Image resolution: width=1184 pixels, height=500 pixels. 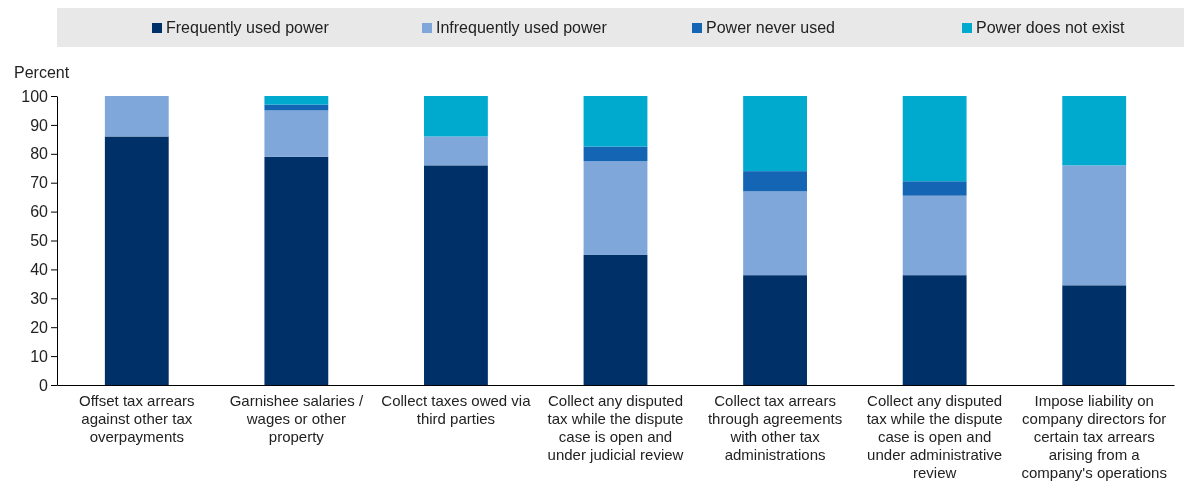 What do you see at coordinates (615, 427) in the screenshot?
I see `x-tick-label: Collect any disputed tax while the dispute case is open and under judicial review` at bounding box center [615, 427].